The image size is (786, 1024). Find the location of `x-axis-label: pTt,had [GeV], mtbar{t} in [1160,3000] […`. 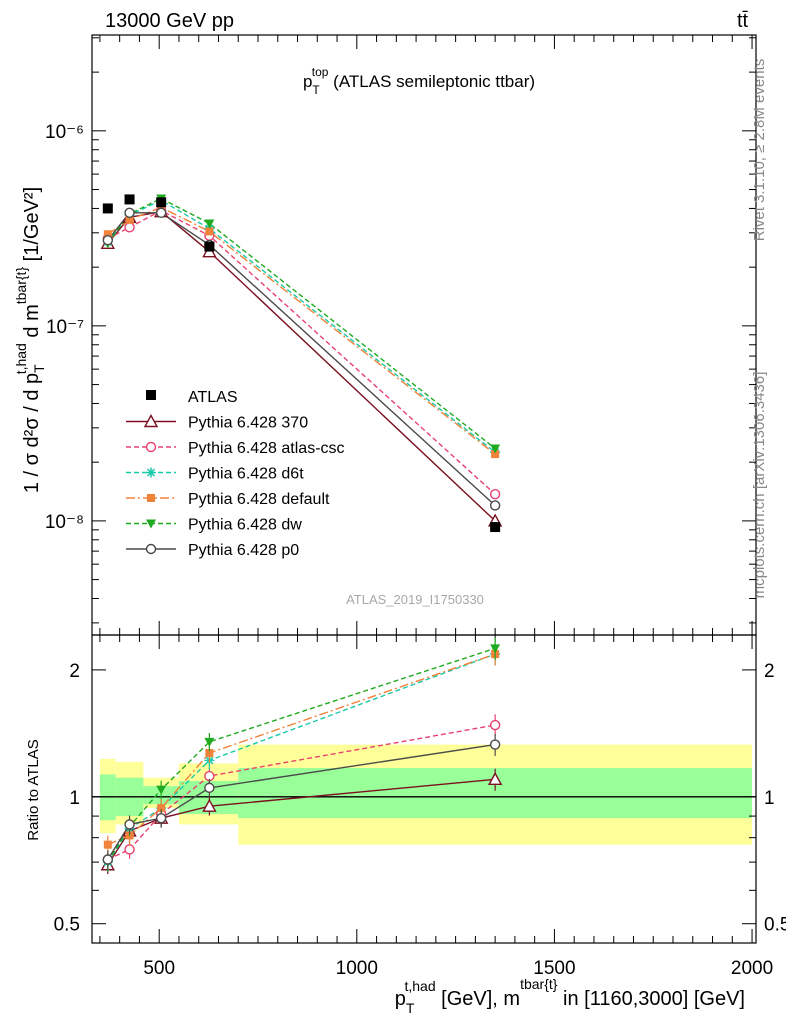

x-axis-label: pTt,had [GeV], mtbar{t} in [1160,3000] [… is located at coordinates (570, 996).